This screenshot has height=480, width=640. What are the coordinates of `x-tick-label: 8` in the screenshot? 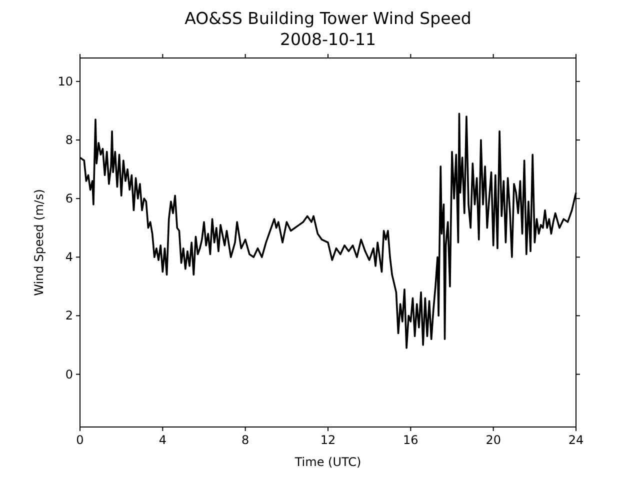 It's located at (246, 440).